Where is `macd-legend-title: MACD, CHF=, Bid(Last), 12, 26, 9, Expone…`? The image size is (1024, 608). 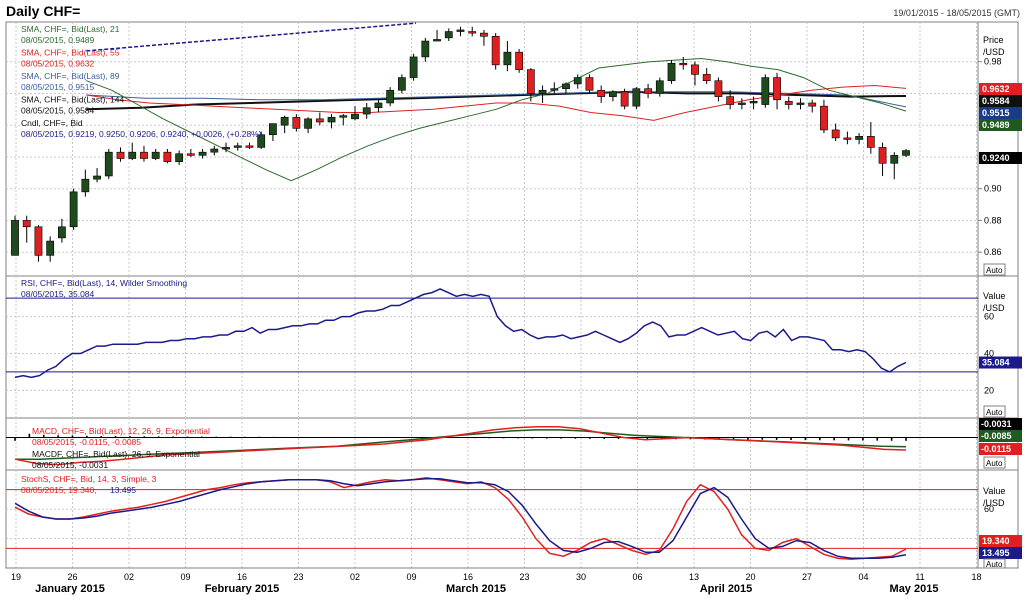 macd-legend-title: MACD, CHF=, Bid(Last), 12, 26, 9, Expone… is located at coordinates (121, 431).